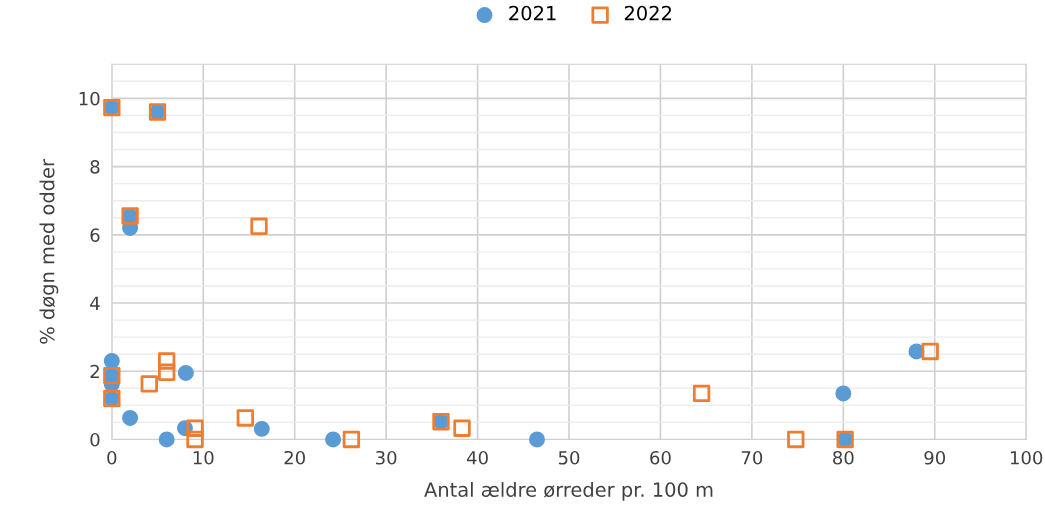  What do you see at coordinates (112, 457) in the screenshot?
I see `x-tick-label: 0` at bounding box center [112, 457].